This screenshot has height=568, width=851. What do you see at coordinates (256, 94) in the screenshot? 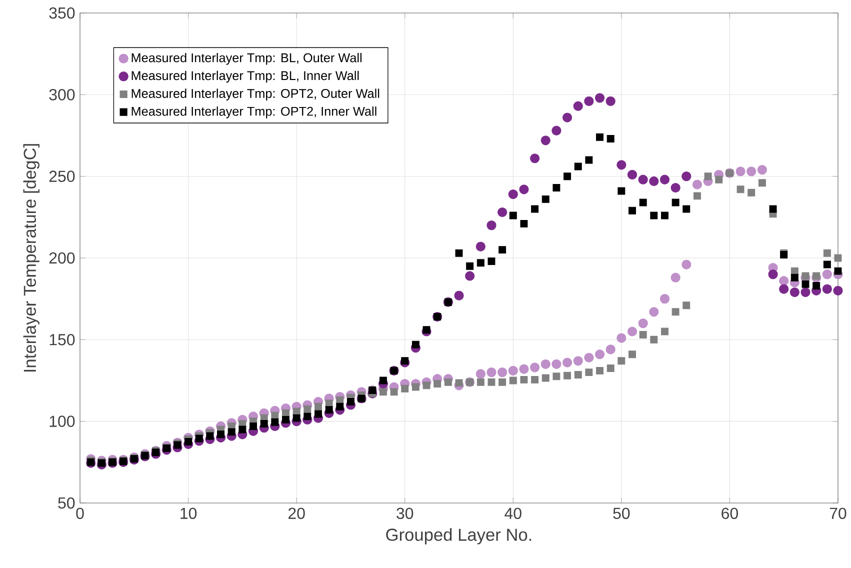
I see `legend-label: Measured Interlayer Tmp: OPT2, Outer Wall` at bounding box center [256, 94].